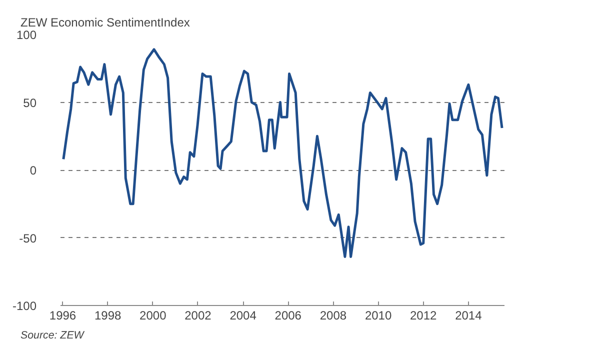 The height and width of the screenshot is (346, 614). Describe the element at coordinates (198, 315) in the screenshot. I see `x-tick-label: 2002` at that location.